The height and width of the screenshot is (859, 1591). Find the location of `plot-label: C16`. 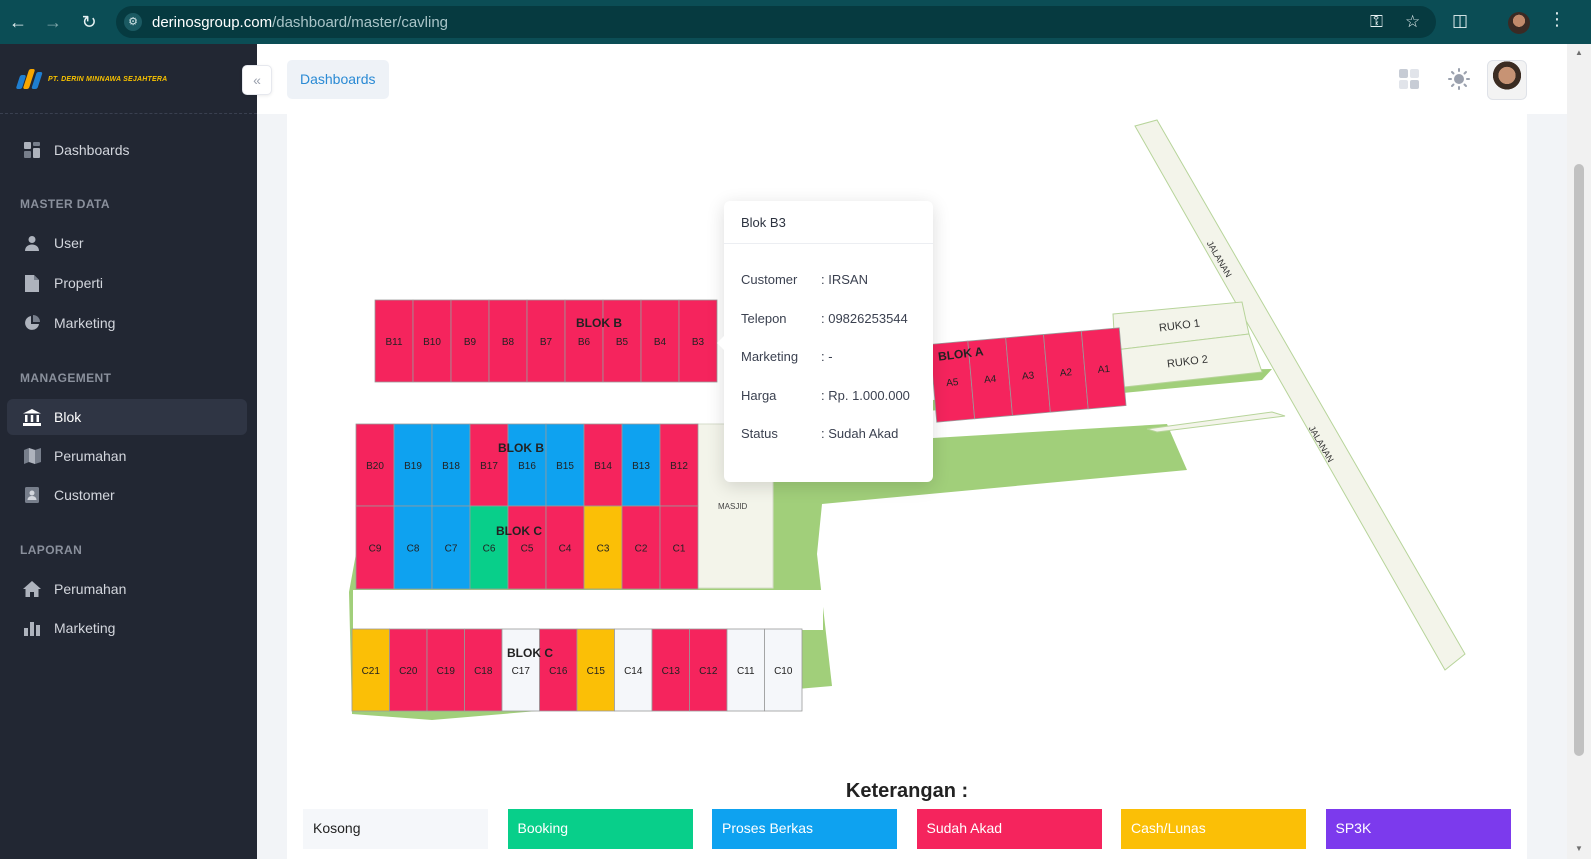

plot-label: C16 is located at coordinates (558, 671).